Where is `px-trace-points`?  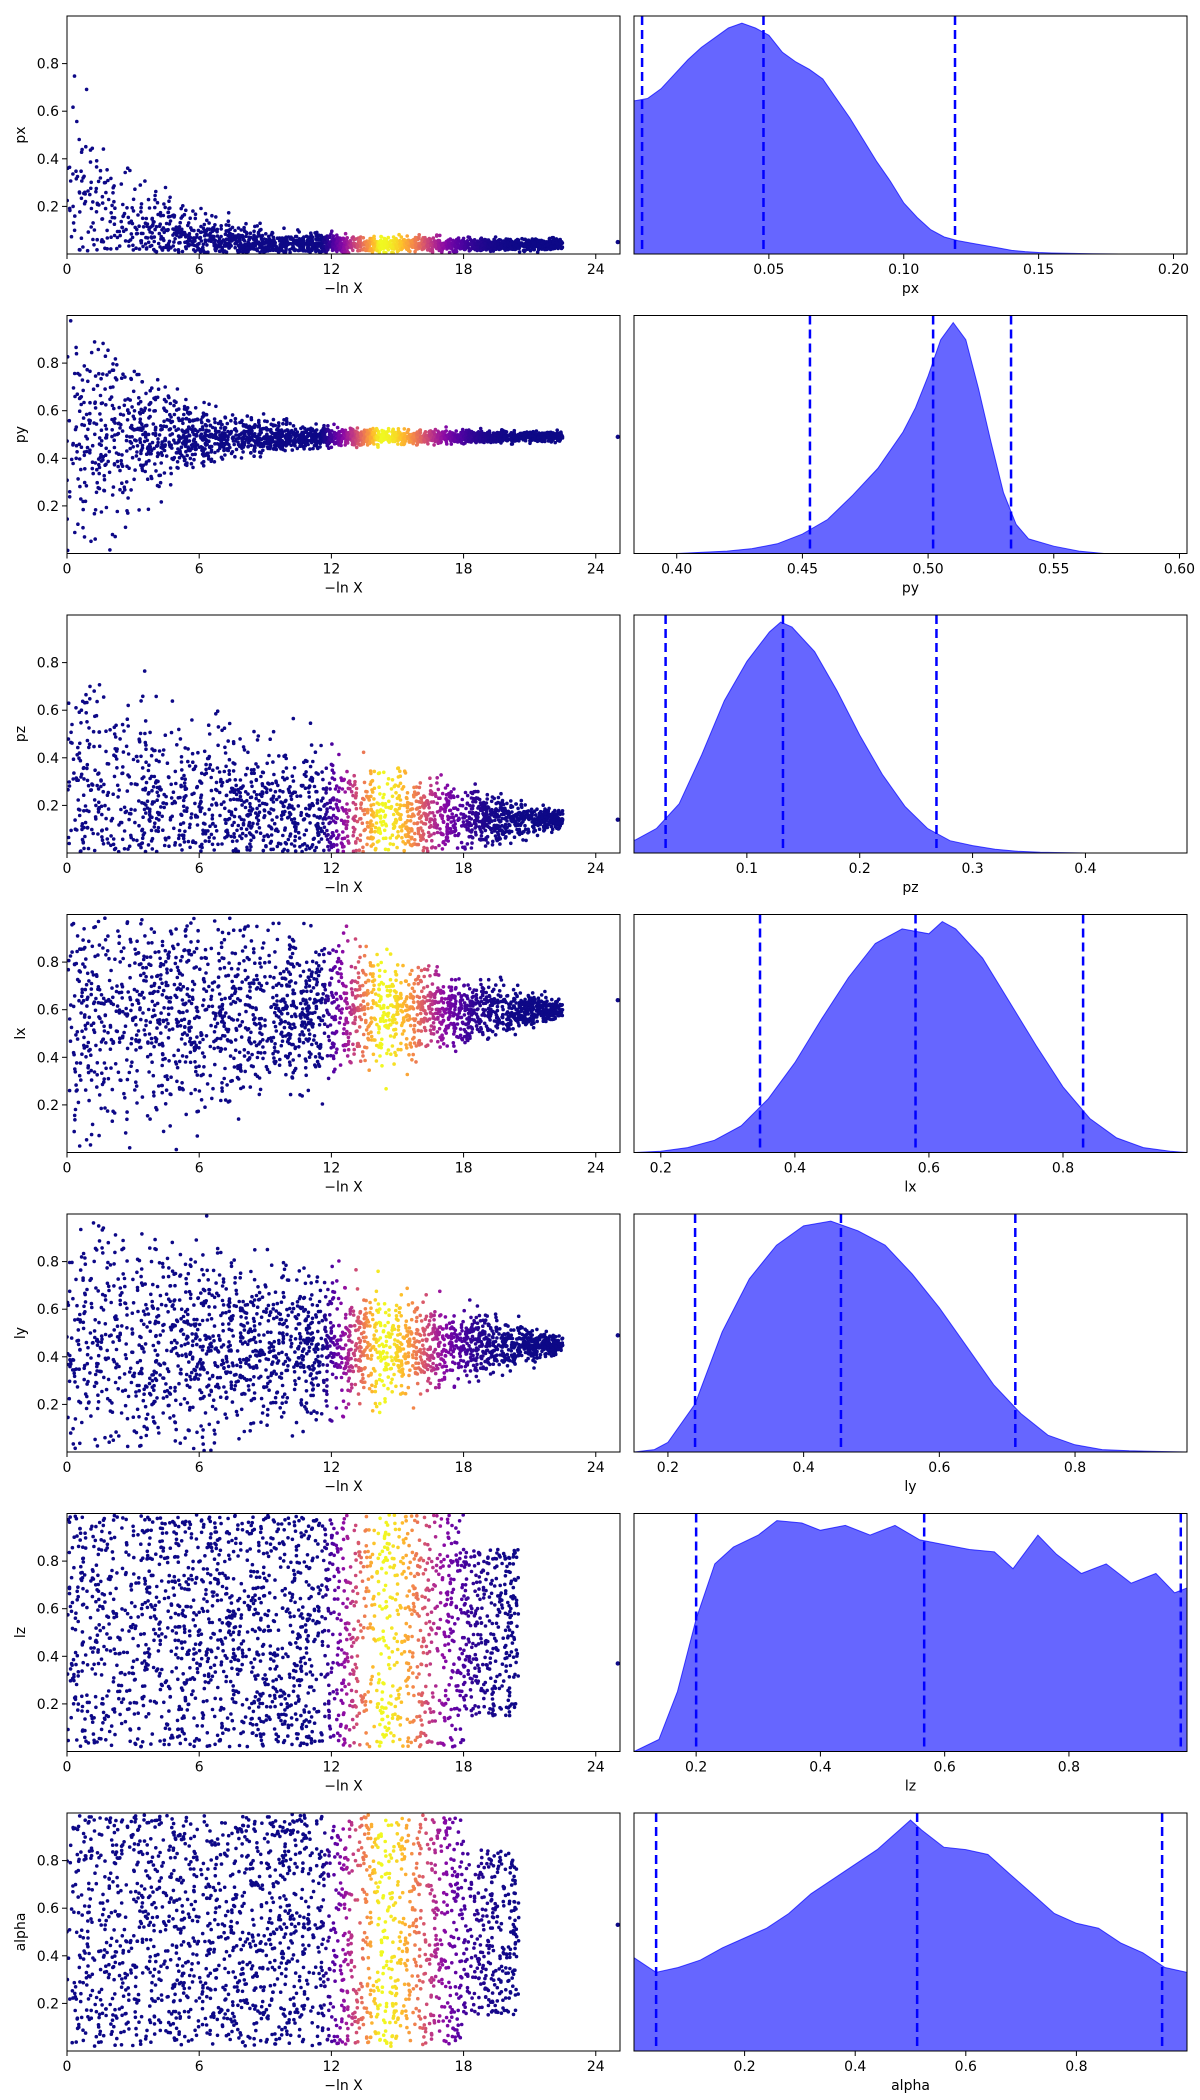
px-trace-points is located at coordinates (316, 164).